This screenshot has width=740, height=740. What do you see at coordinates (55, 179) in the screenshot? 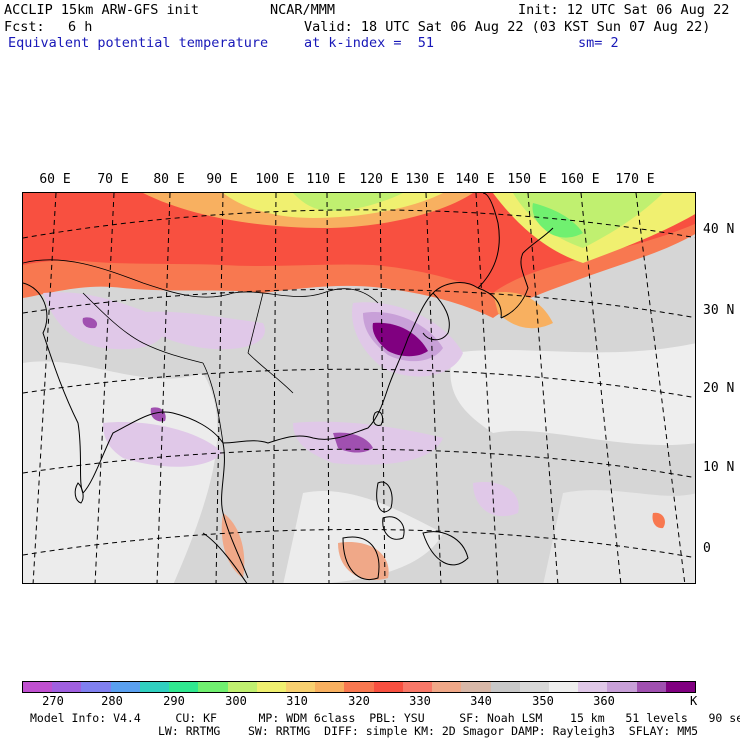
I see `lon-label: 60 E` at bounding box center [55, 179].